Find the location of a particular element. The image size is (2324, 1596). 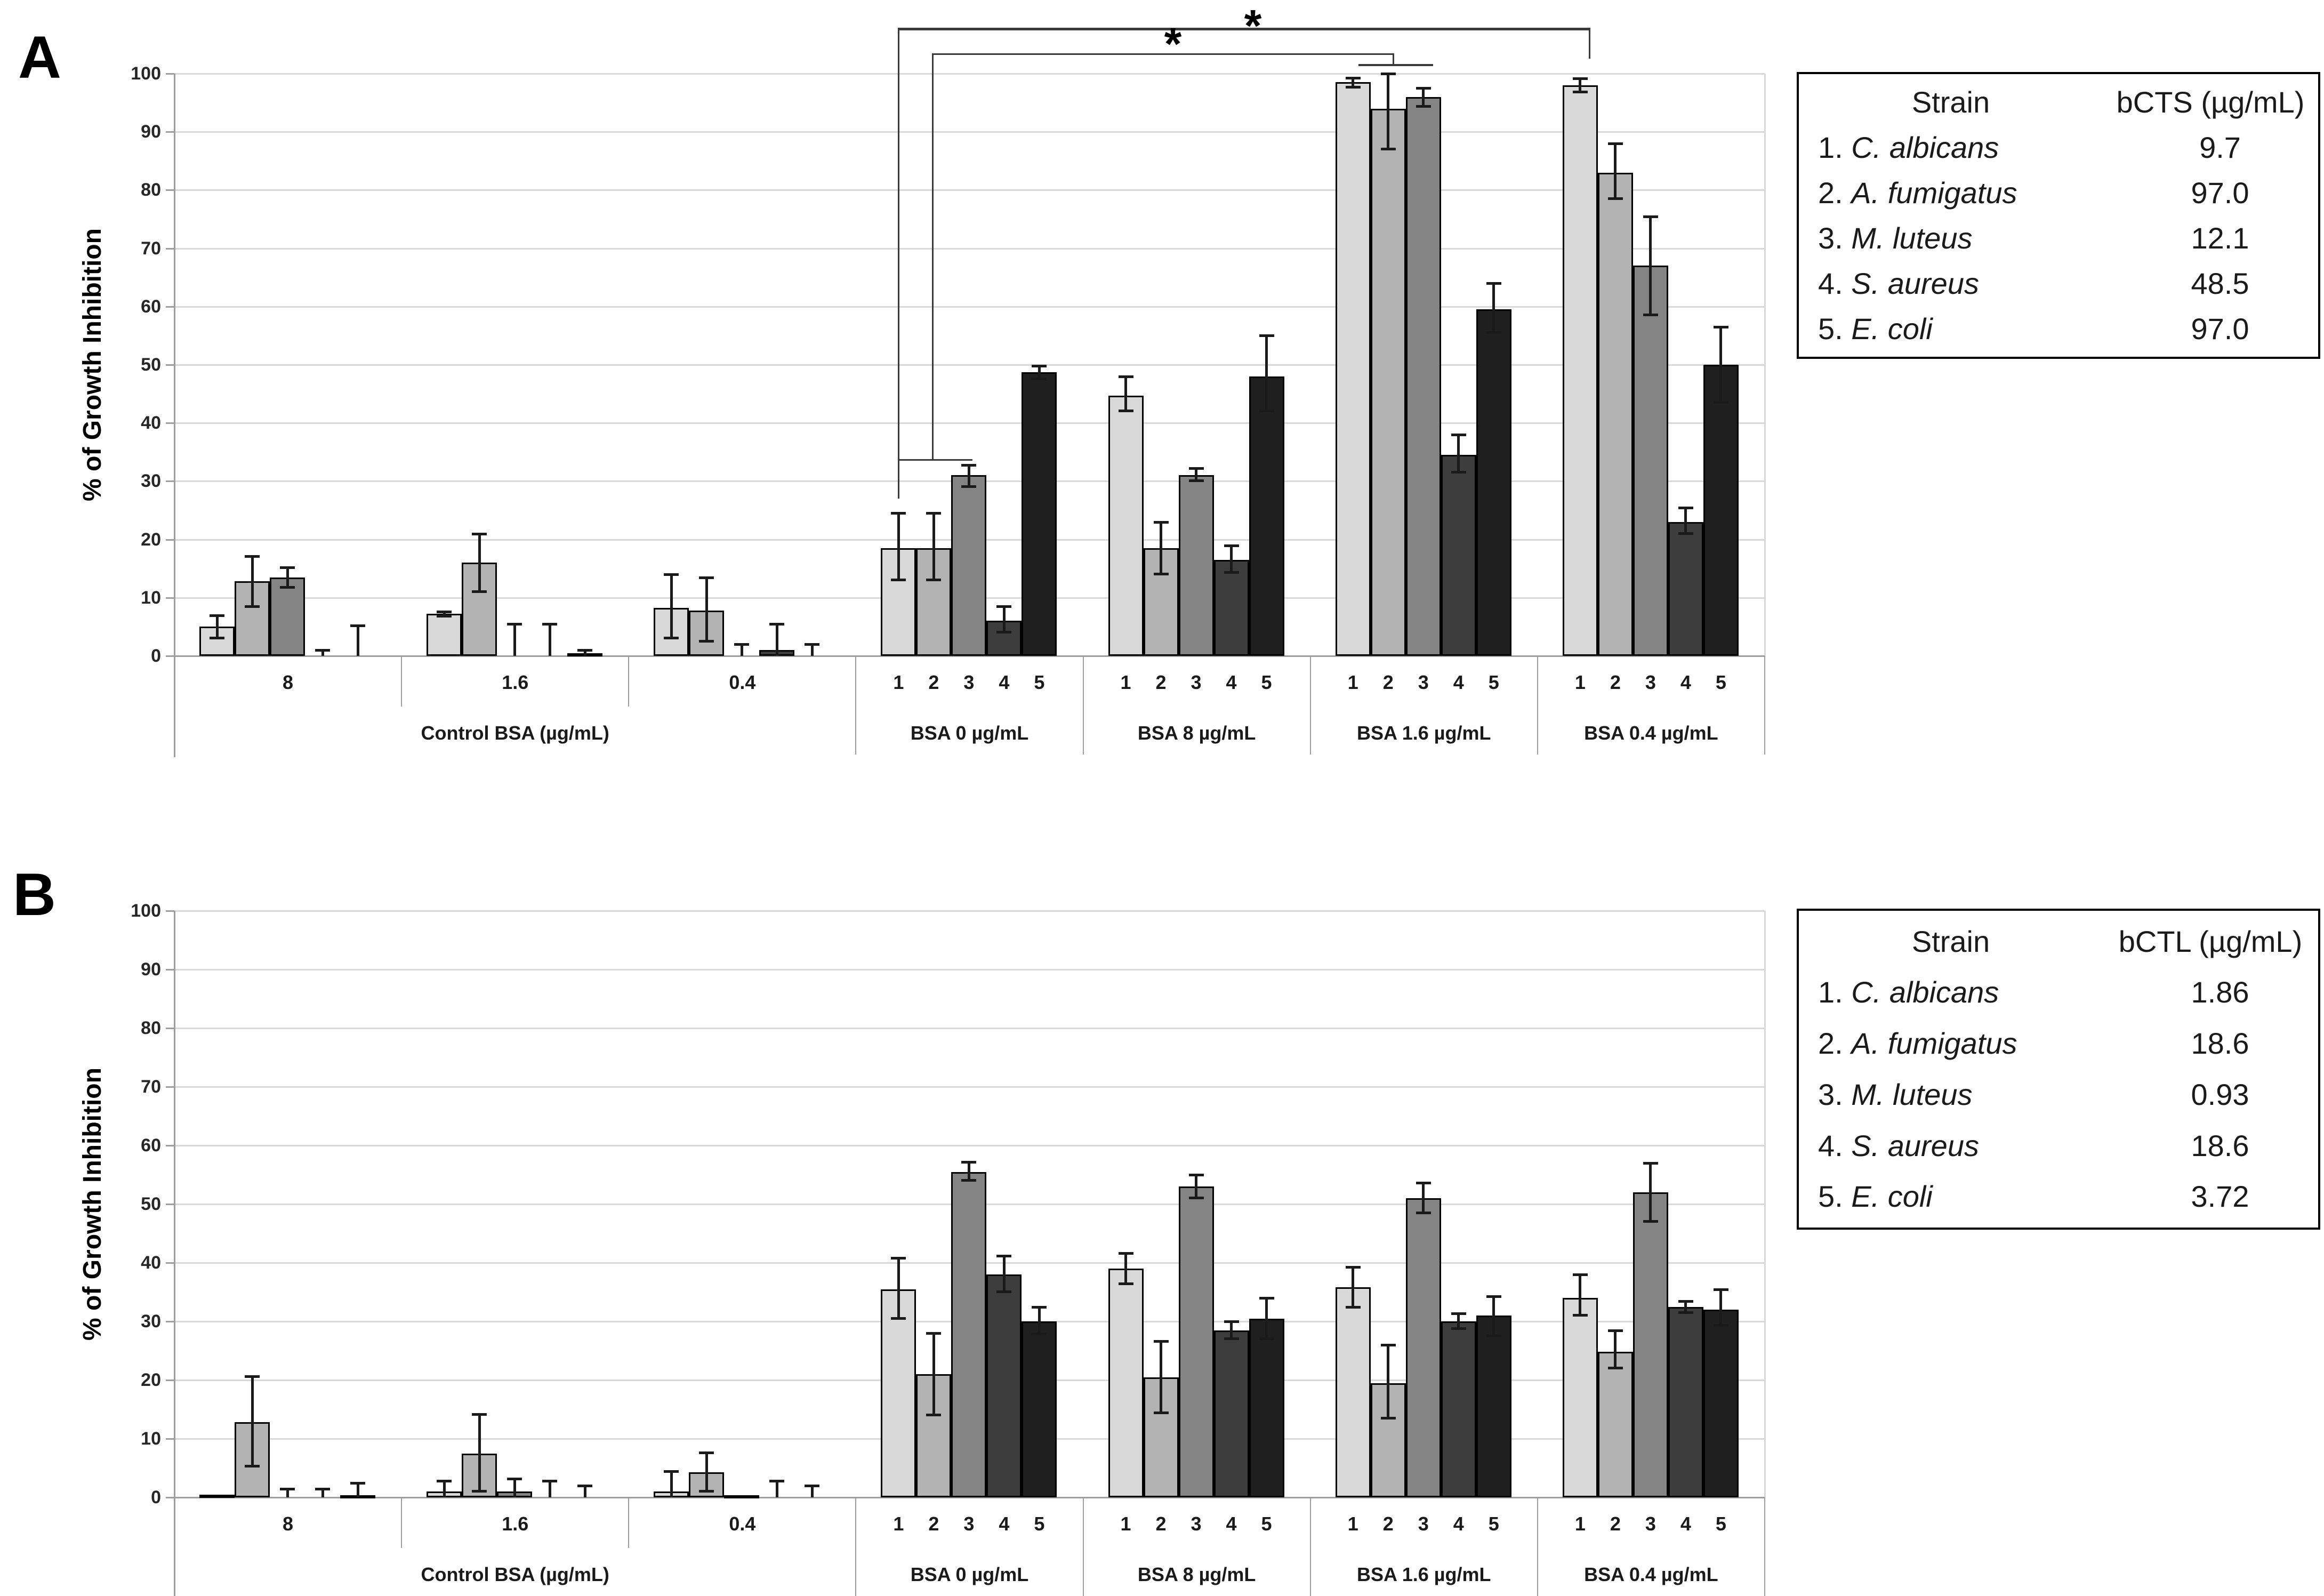

control-dose-label: 8 is located at coordinates (288, 682).